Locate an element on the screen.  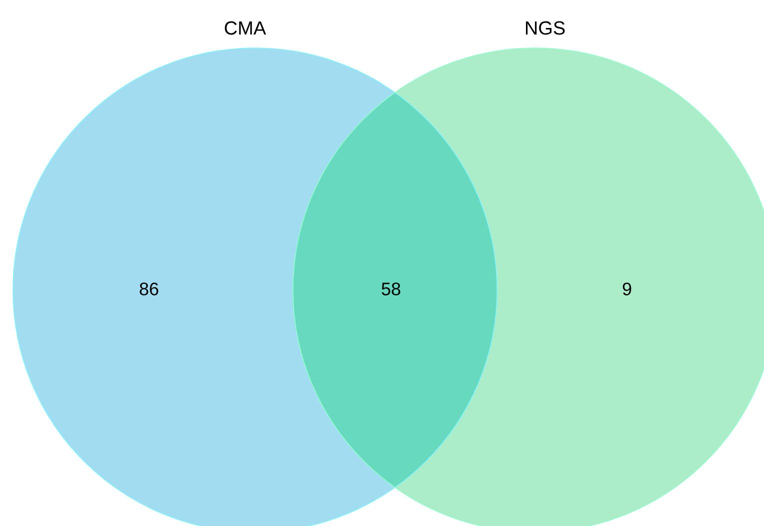
category-label: NGS is located at coordinates (545, 28).